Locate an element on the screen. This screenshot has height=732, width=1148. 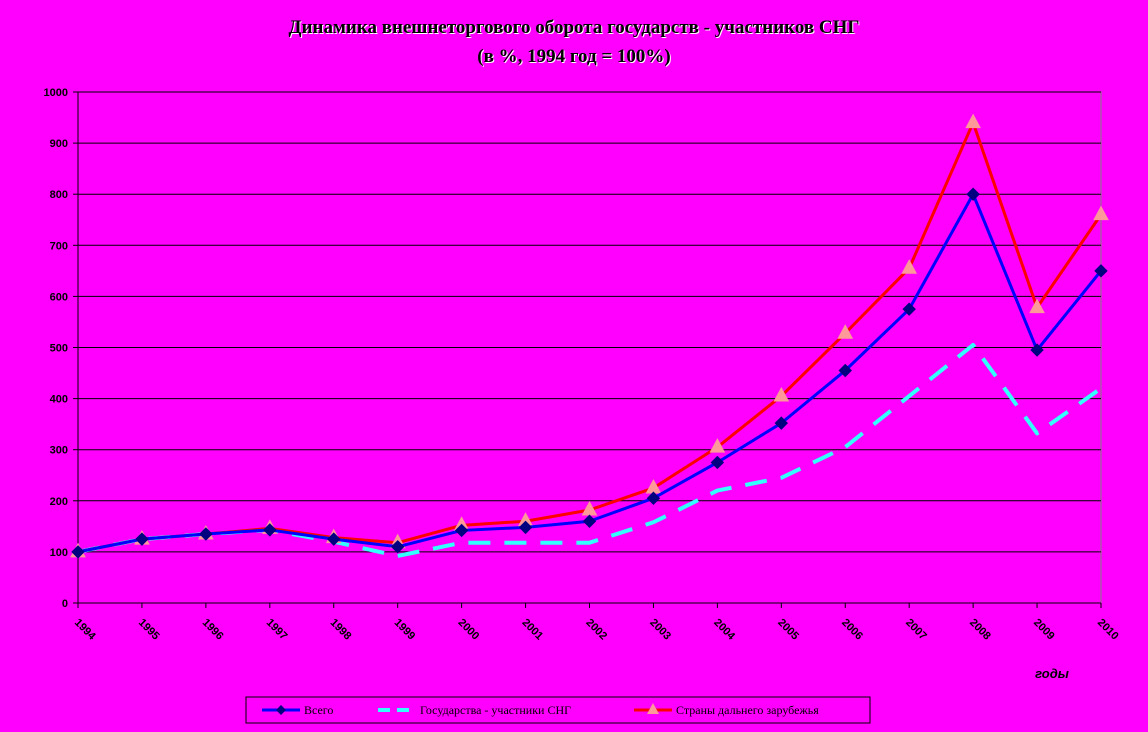
x-tick-label: 2004 is located at coordinates (724, 630).